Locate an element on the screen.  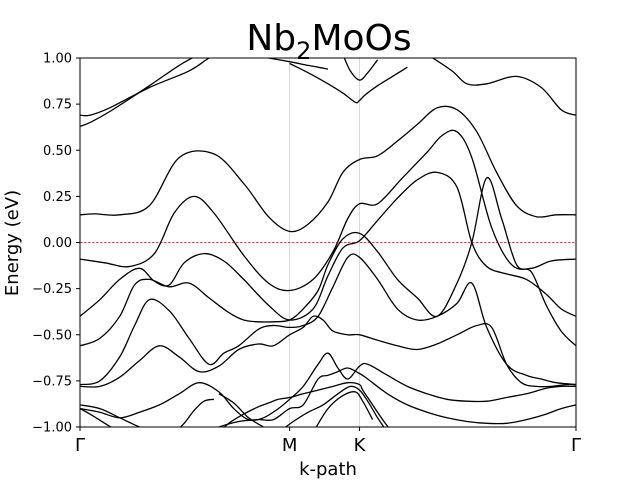
y-tick-label: 0.75 is located at coordinates (57, 105).